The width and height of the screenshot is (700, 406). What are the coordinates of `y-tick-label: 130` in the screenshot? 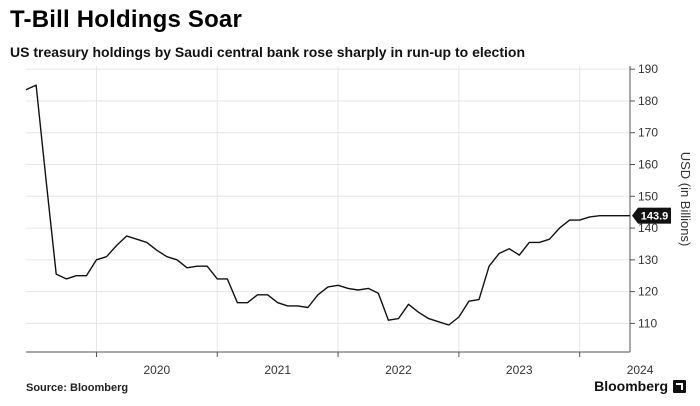 It's located at (648, 260).